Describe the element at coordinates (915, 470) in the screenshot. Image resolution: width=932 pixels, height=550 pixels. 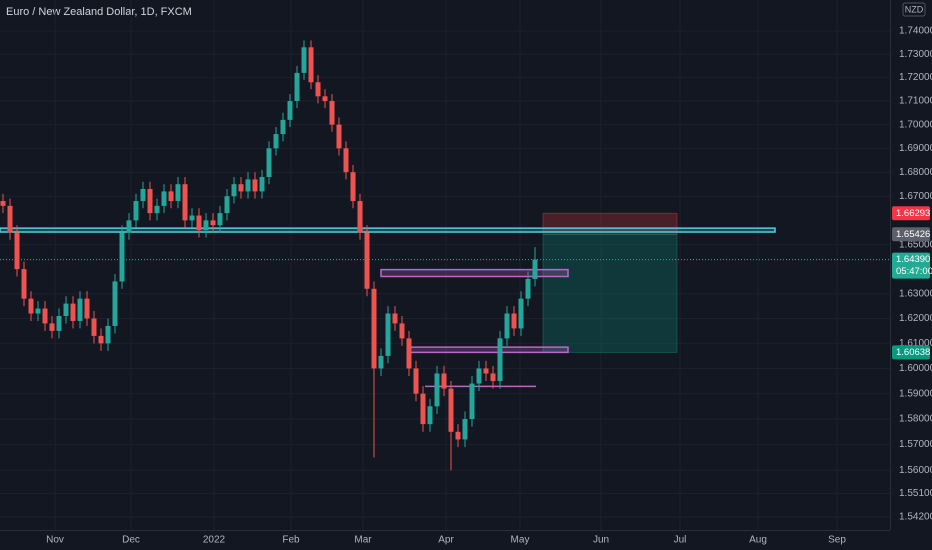
I see `y-tick-label: 1.56000` at that location.